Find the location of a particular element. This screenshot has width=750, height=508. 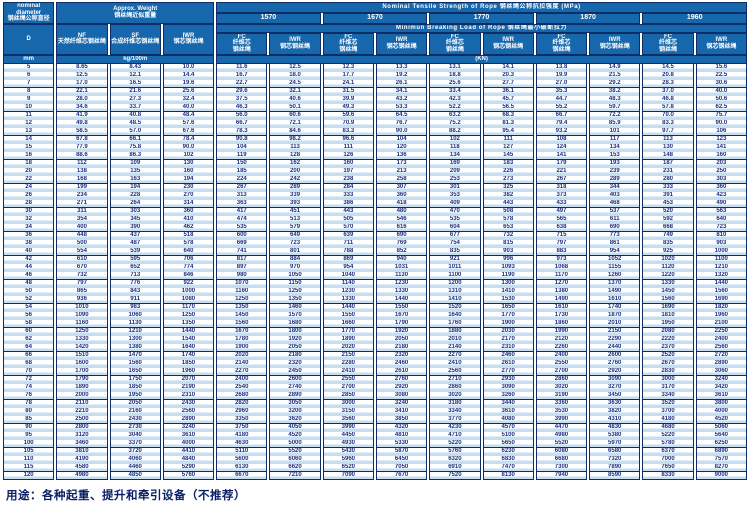

value-cell: 690 is located at coordinates (615, 227).